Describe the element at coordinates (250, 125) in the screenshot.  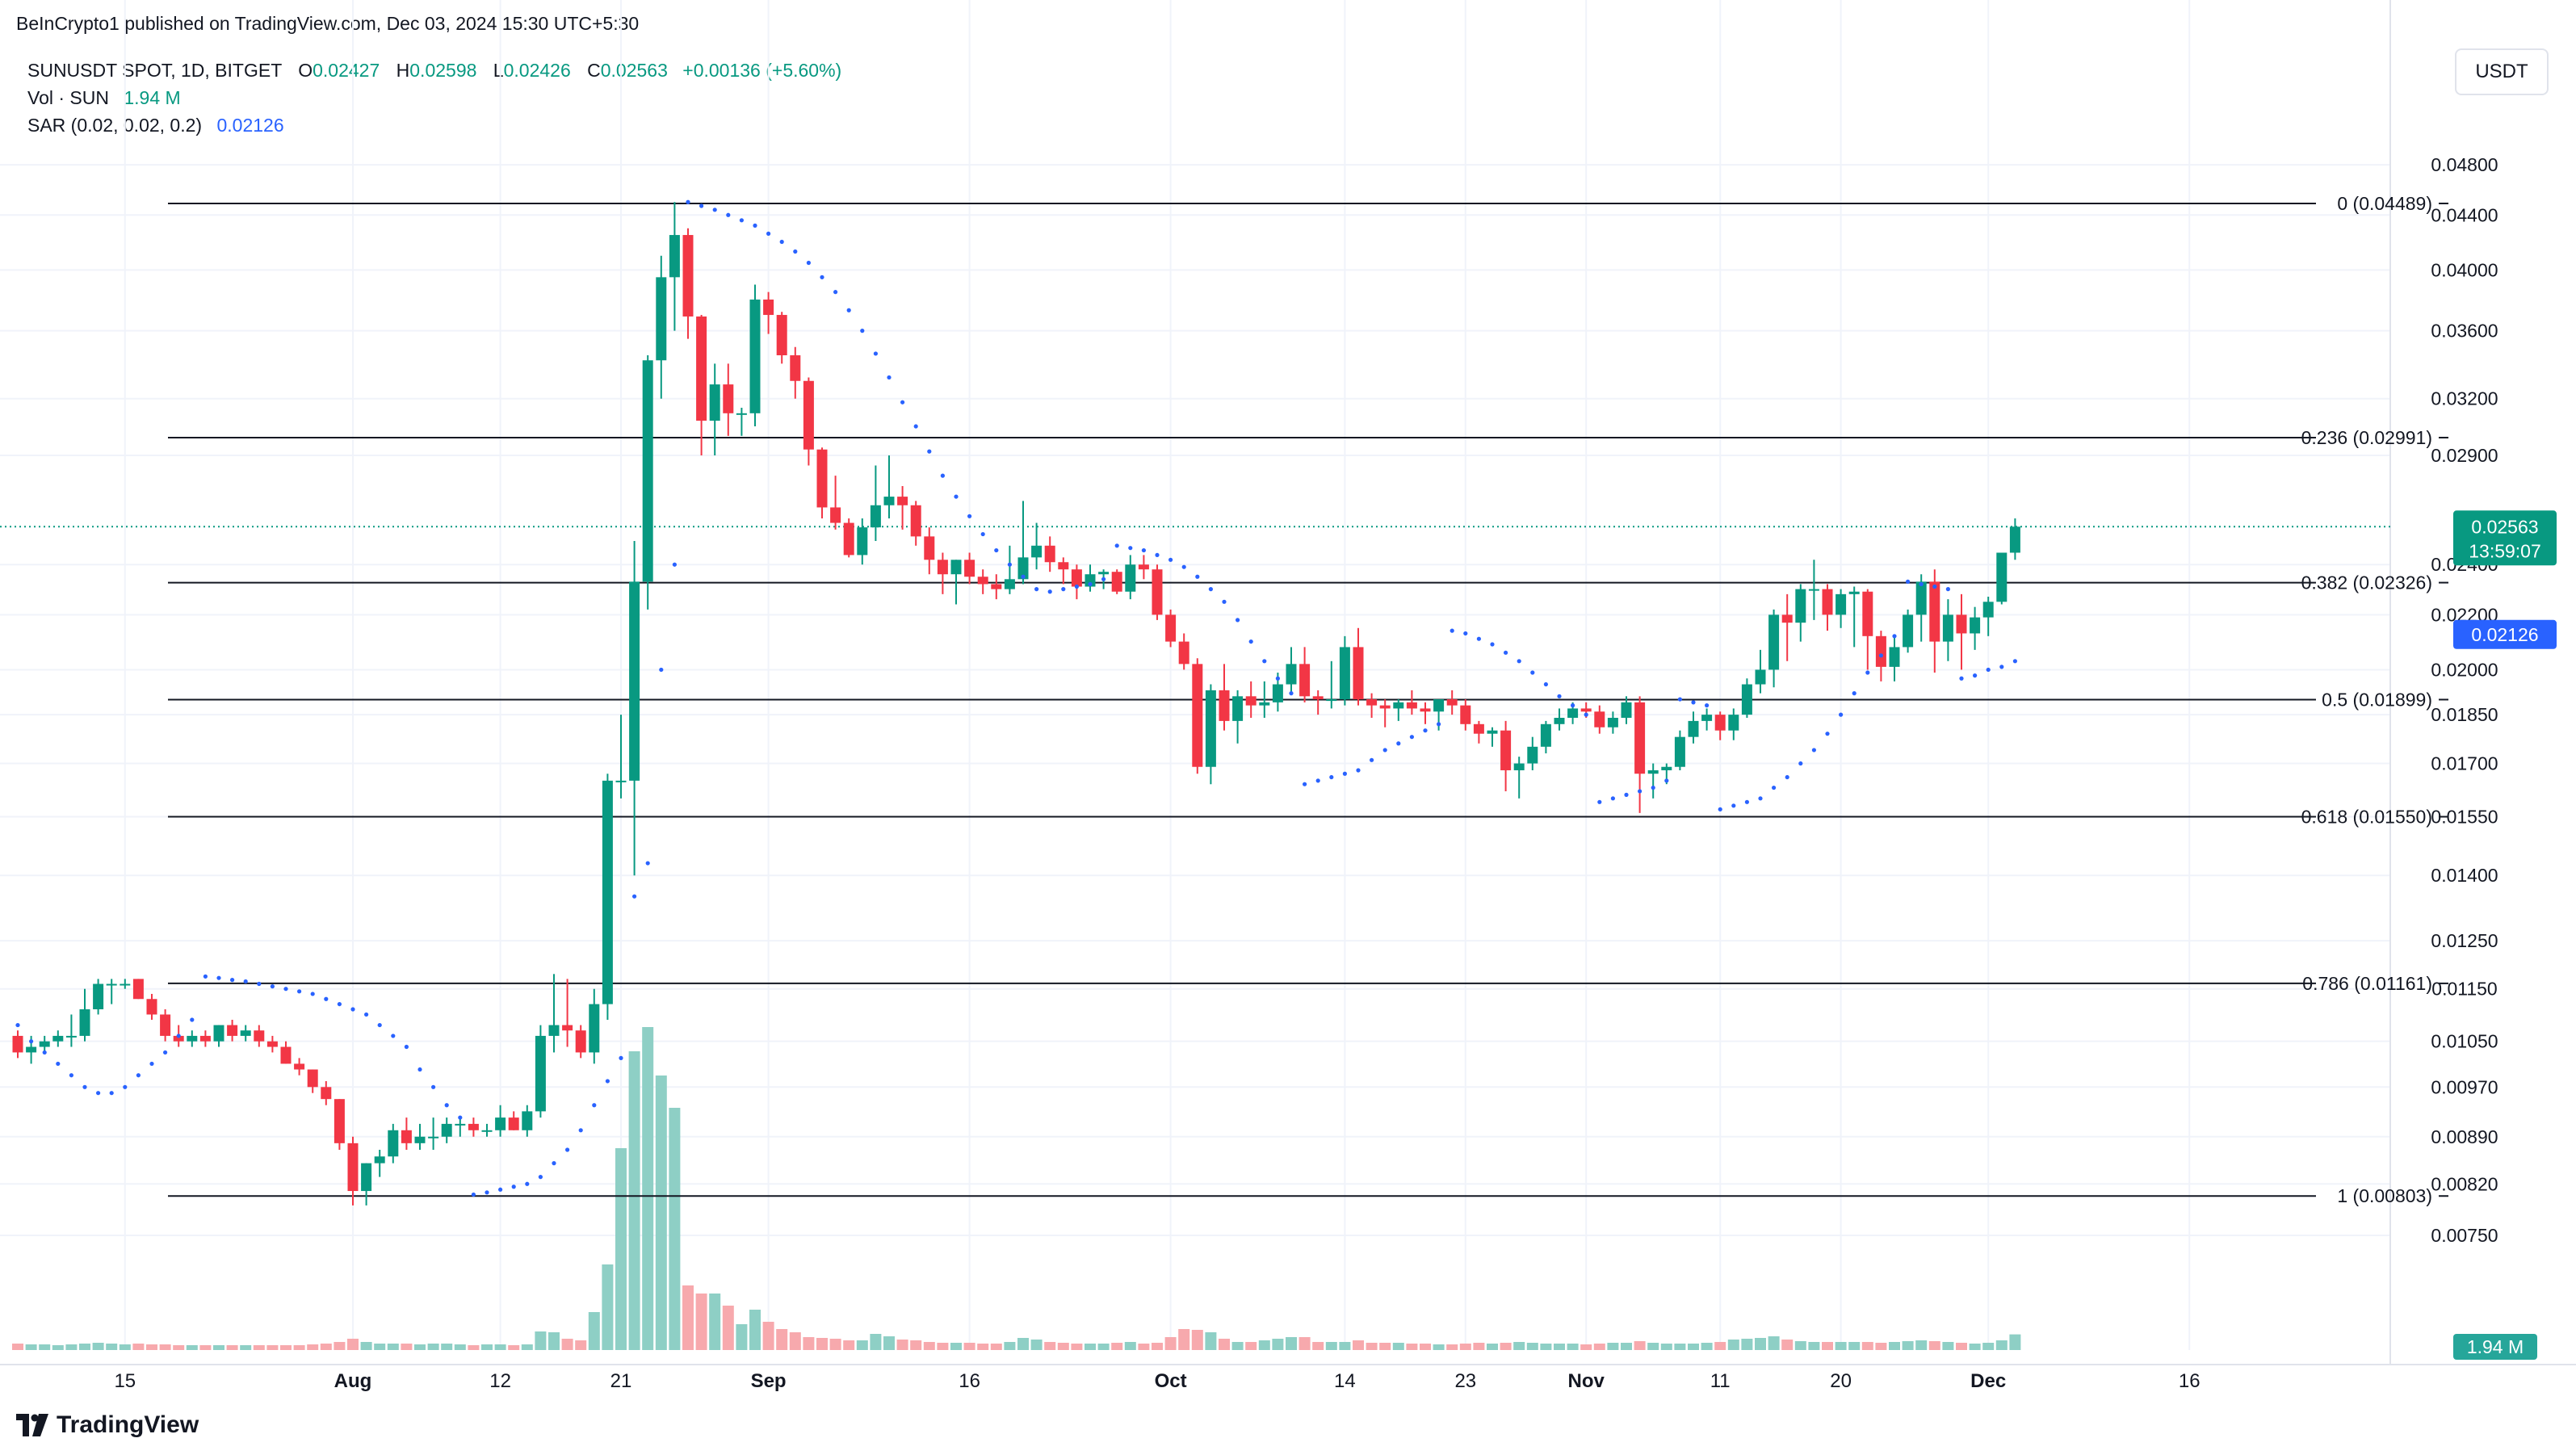
I see `sar-value: 0.02126` at that location.